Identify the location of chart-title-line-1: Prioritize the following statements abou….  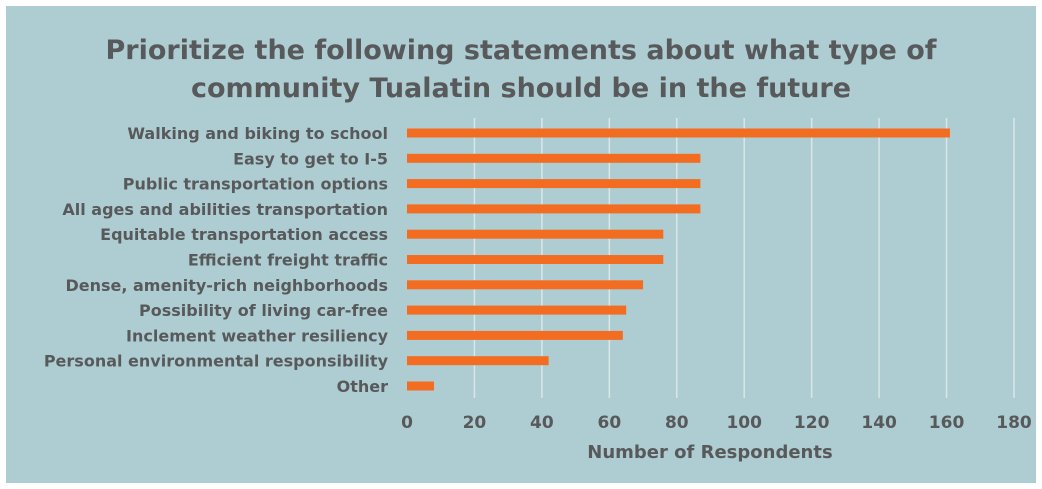
(521, 50).